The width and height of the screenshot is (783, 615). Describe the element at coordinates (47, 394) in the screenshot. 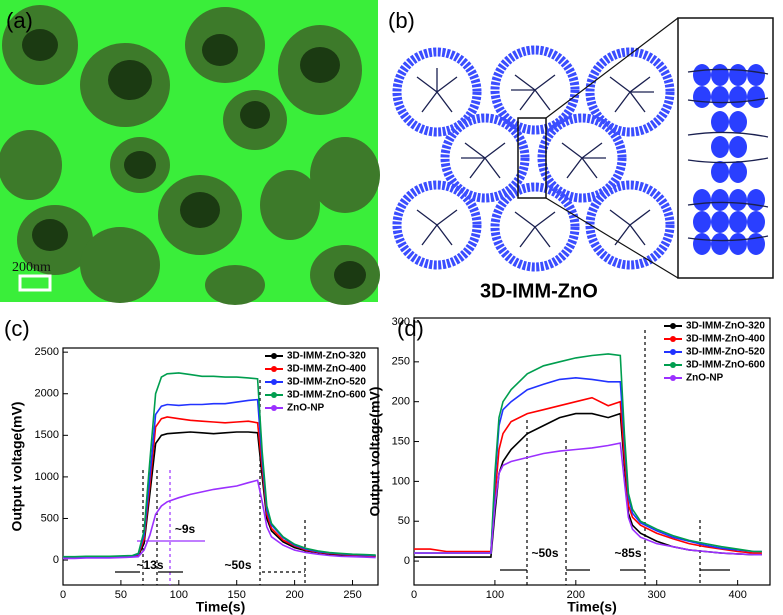

I see `y-tick-label: 2000` at that location.